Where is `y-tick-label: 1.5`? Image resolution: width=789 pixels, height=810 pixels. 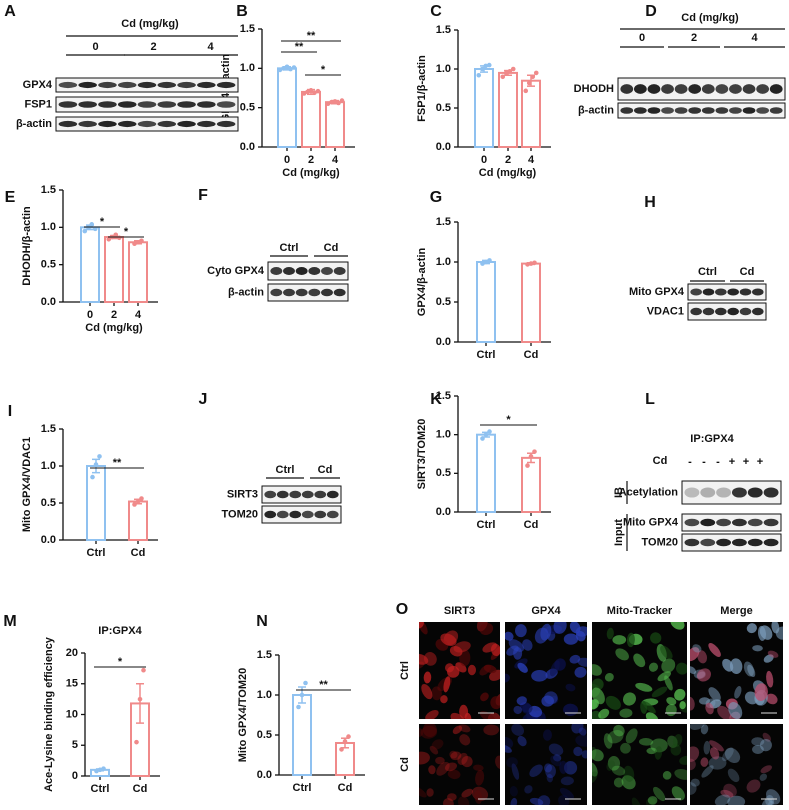 y-tick-label: 1.5 is located at coordinates (48, 190).